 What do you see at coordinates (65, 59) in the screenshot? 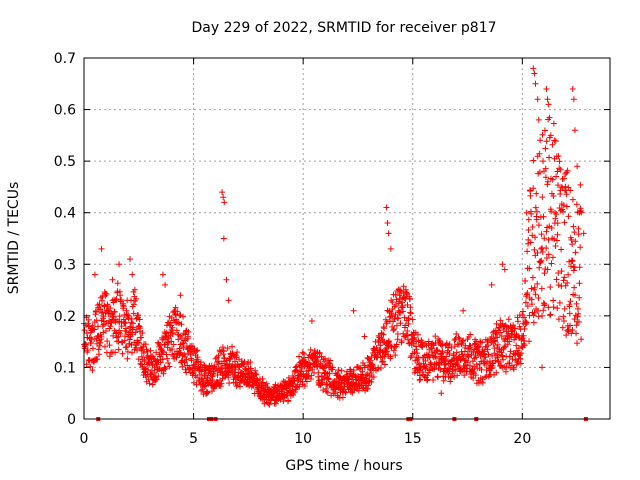
I see `y-tick-label: 0.7` at bounding box center [65, 59].